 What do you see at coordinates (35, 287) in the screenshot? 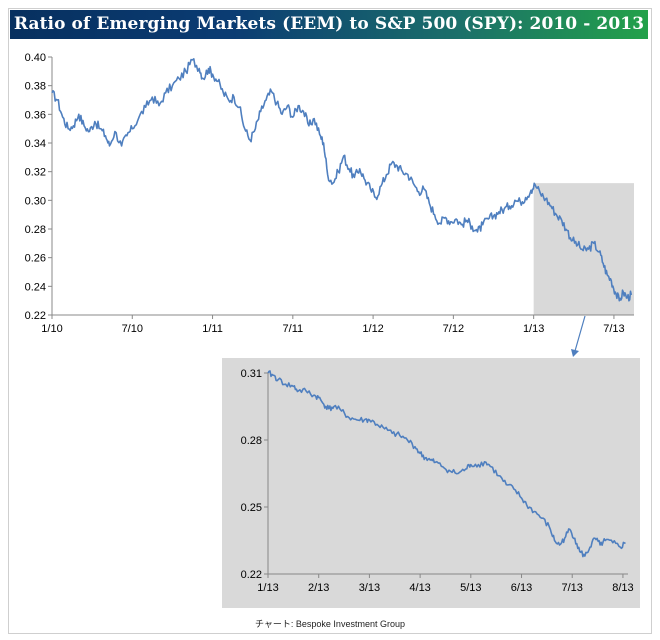
I see `main-y-tick-label: 0.24` at bounding box center [35, 287].